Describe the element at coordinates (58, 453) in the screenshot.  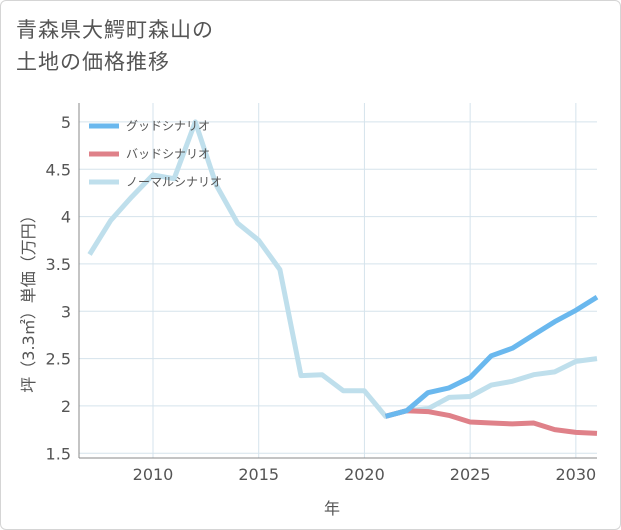
I see `y-tick-label: 1.5` at that location.